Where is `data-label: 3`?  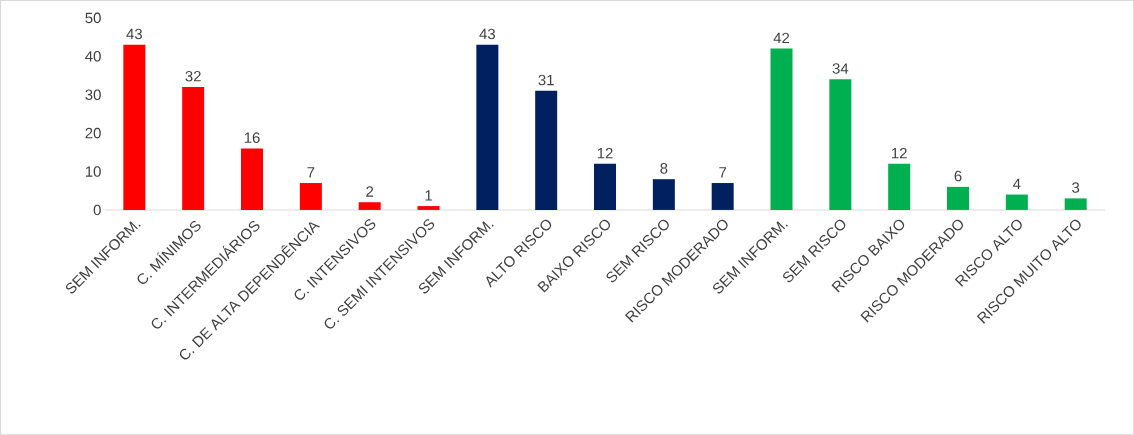 data-label: 3 is located at coordinates (1076, 187).